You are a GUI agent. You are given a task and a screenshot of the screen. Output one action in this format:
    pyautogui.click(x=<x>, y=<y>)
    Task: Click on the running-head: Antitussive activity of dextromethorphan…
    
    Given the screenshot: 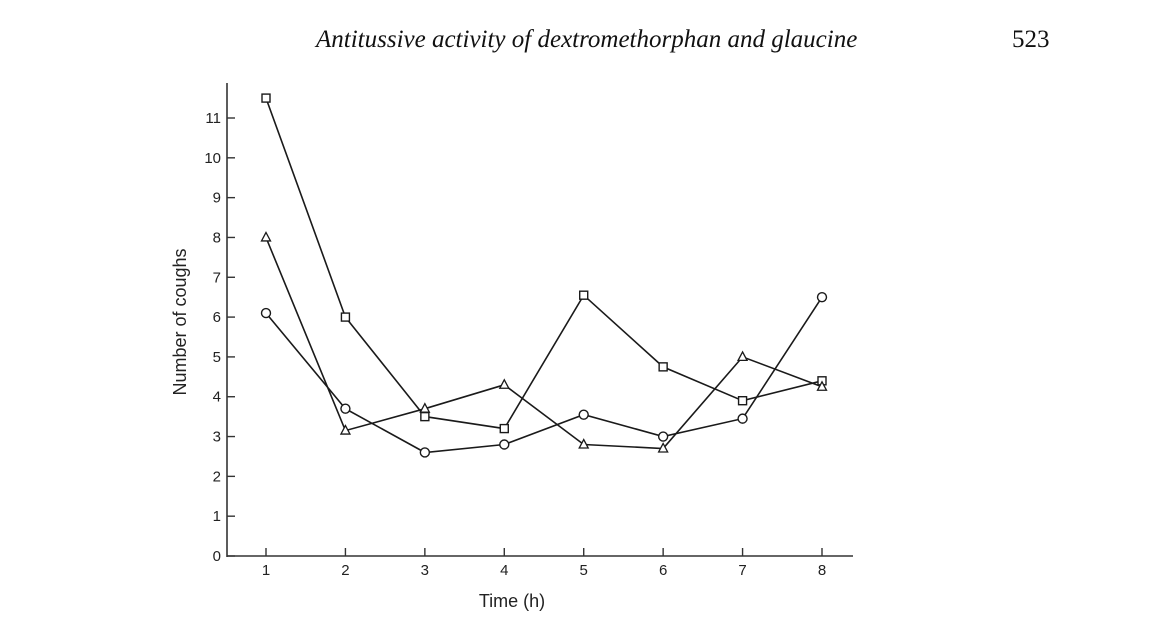 What is the action you would take?
    pyautogui.click(x=587, y=39)
    